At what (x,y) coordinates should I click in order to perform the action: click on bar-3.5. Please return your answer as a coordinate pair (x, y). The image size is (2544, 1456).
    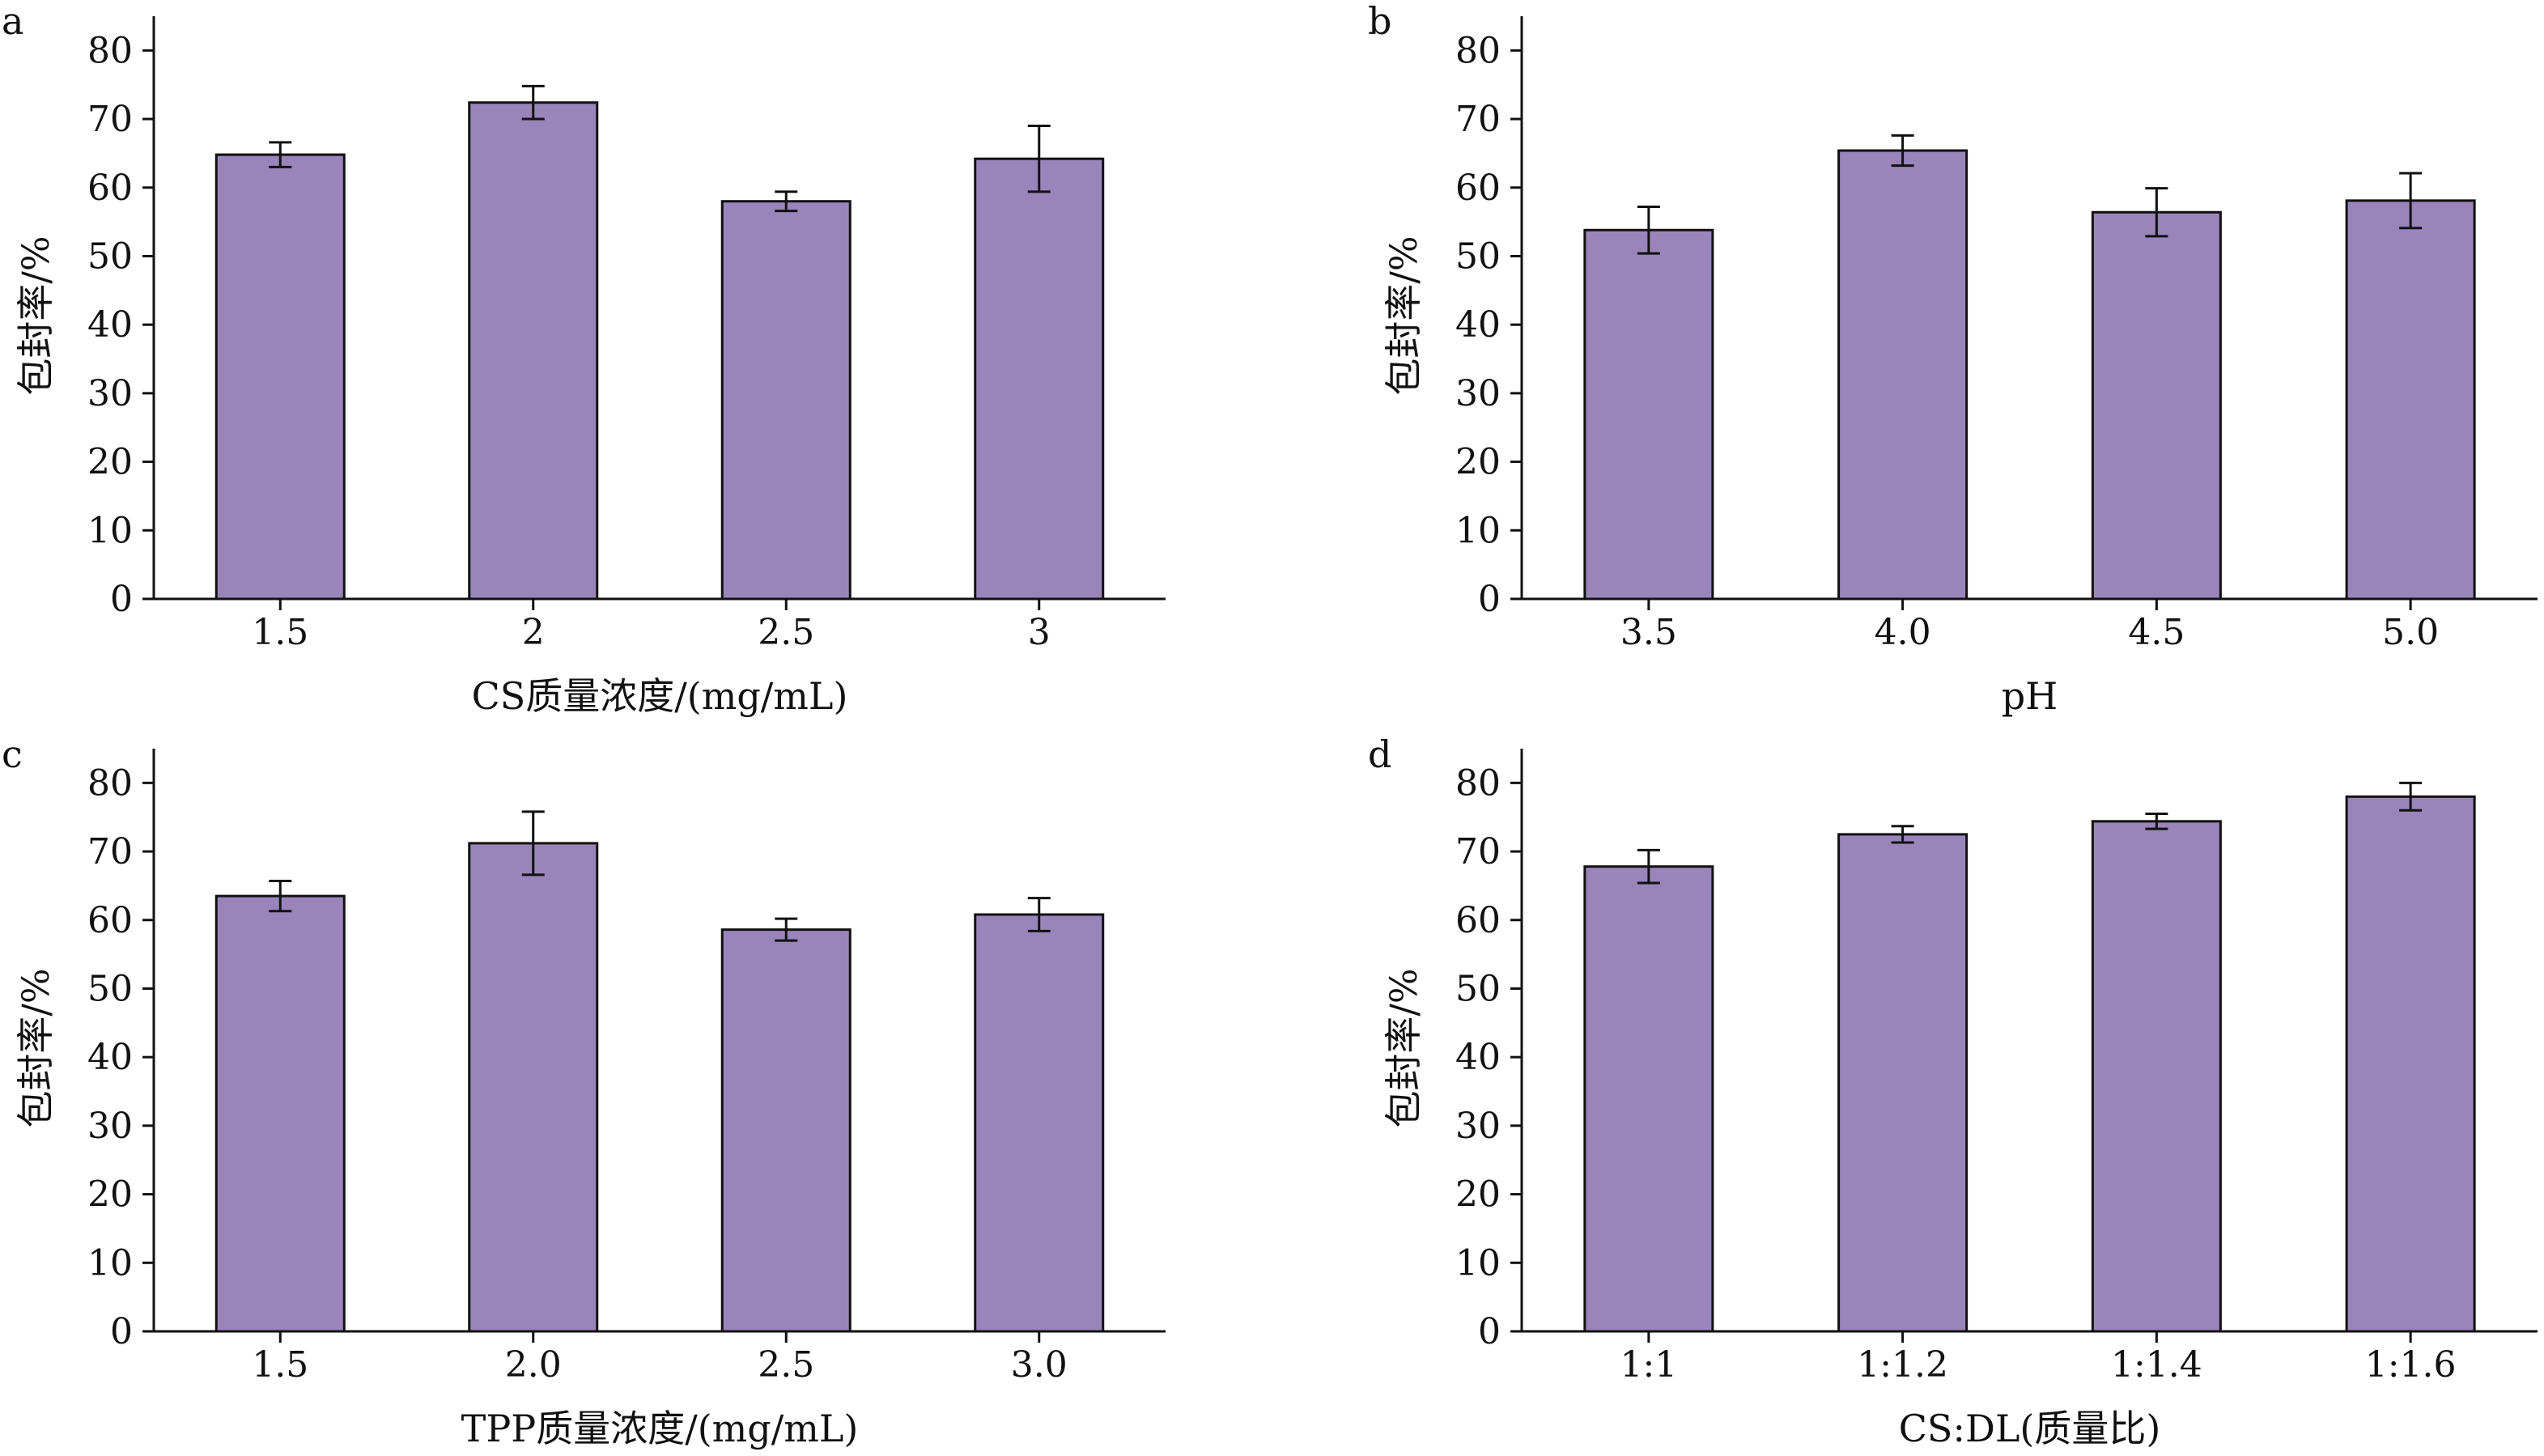
    Looking at the image, I should click on (1649, 414).